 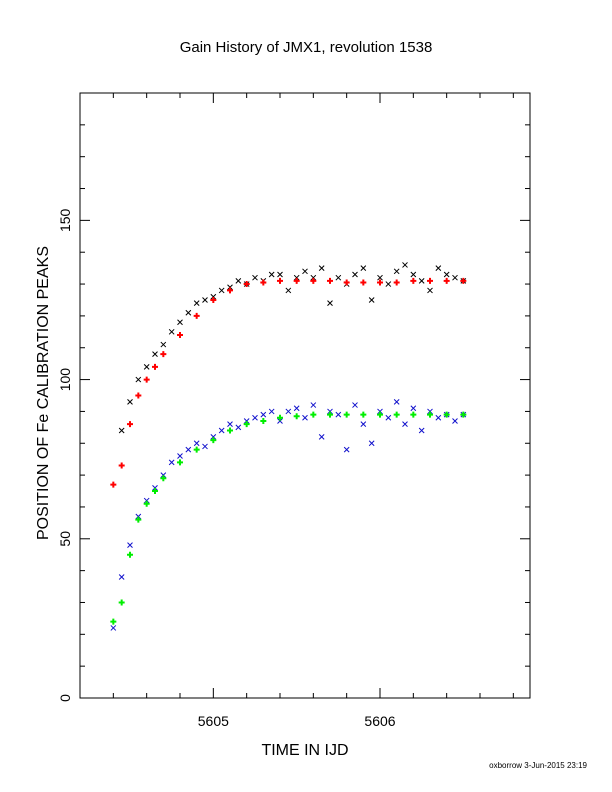 What do you see at coordinates (65, 220) in the screenshot?
I see `y-tick-label: 150` at bounding box center [65, 220].